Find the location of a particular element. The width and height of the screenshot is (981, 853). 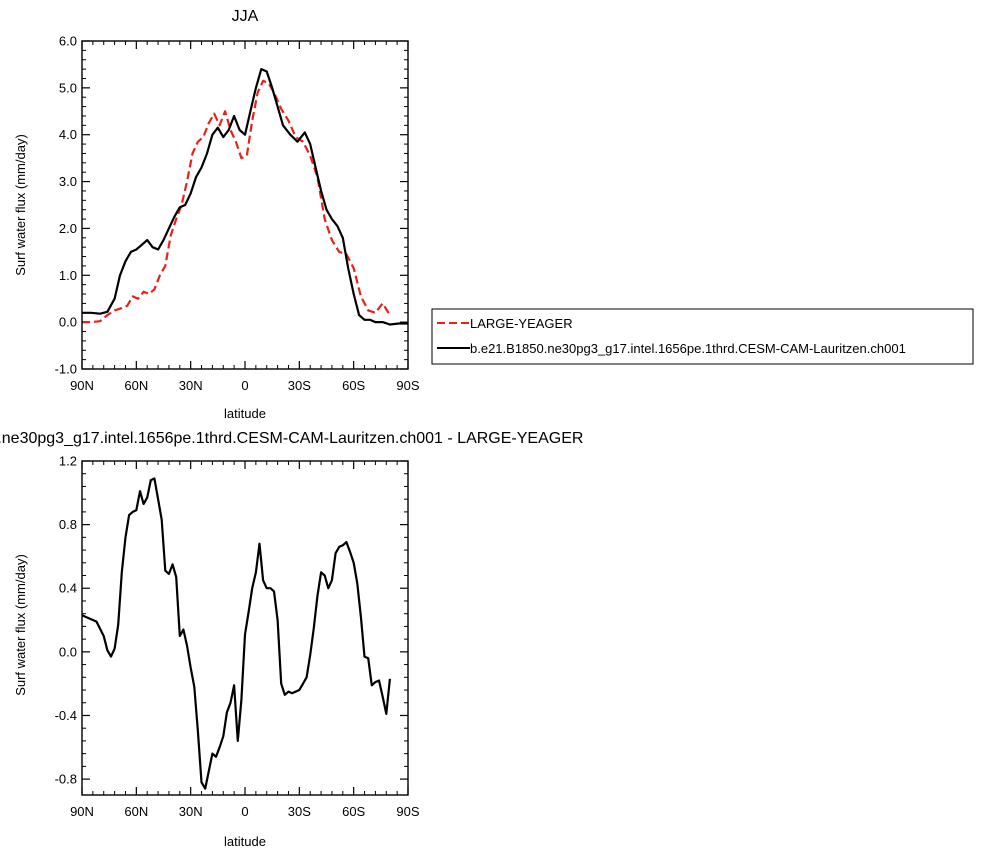

legend-label-large-yeager: LARGE-YEAGER is located at coordinates (521, 323).